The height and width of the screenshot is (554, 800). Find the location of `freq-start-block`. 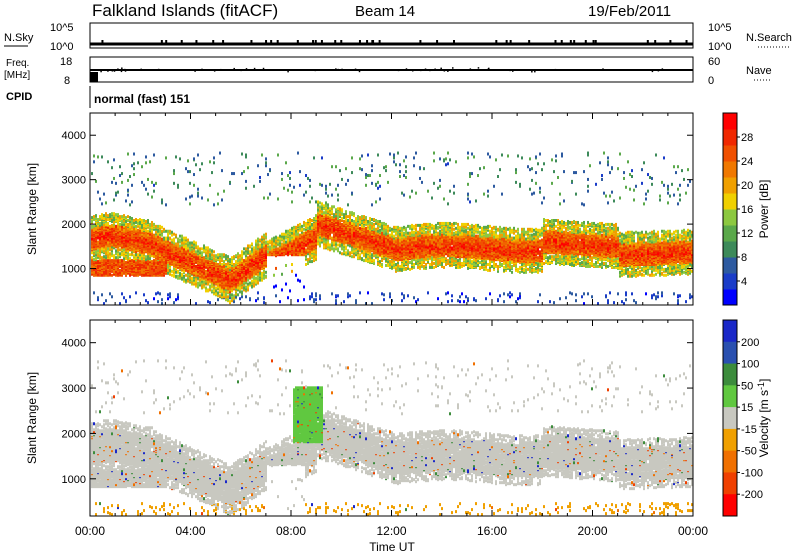

freq-start-block is located at coordinates (94, 77).